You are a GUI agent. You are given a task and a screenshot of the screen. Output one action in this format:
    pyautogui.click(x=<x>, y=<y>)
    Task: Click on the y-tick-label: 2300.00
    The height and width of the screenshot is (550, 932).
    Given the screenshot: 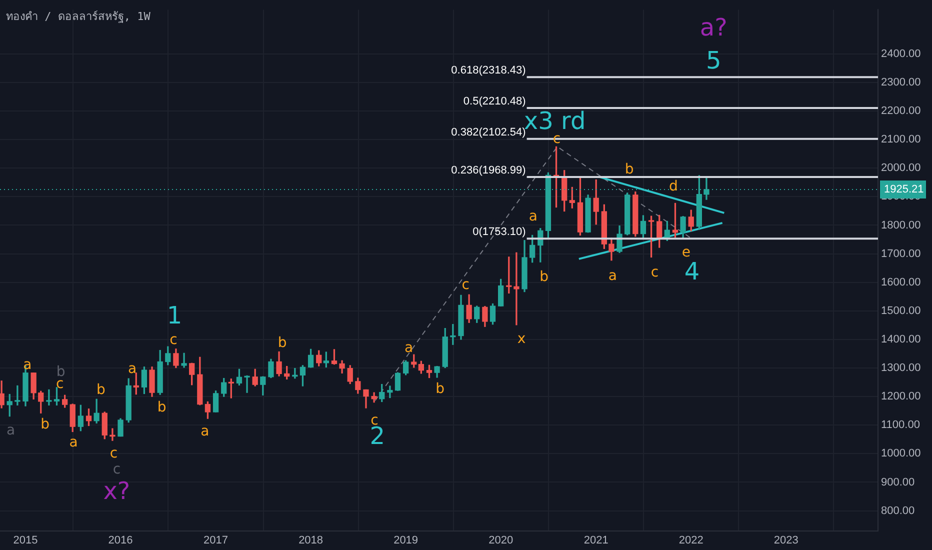 What is the action you would take?
    pyautogui.click(x=901, y=82)
    